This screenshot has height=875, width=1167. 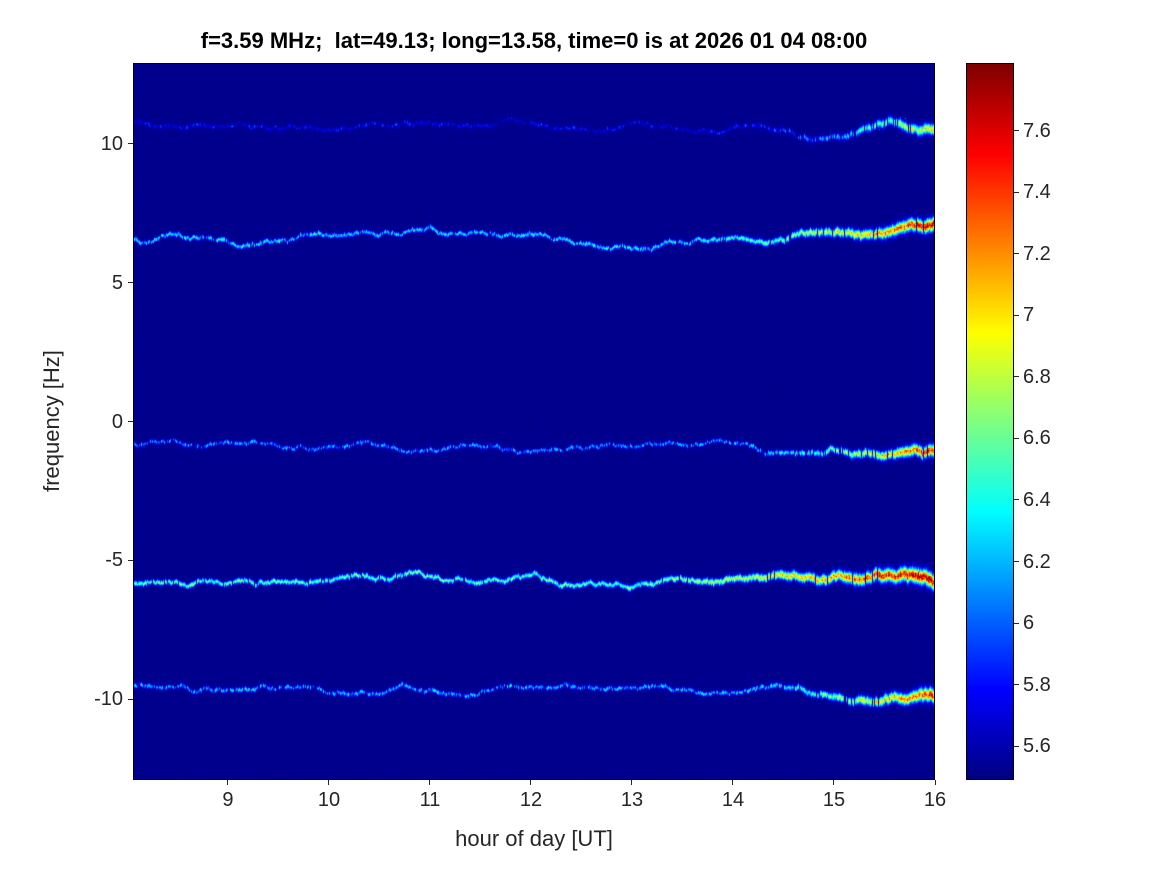 I want to click on x-tick-label: 12, so click(x=531, y=800).